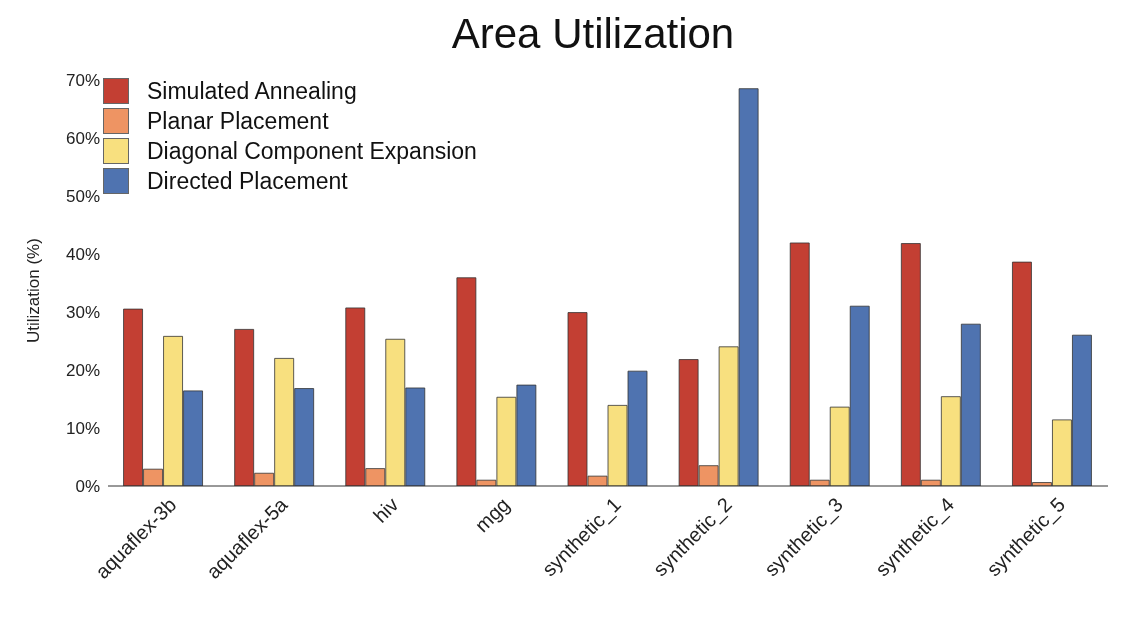 The image size is (1127, 630). What do you see at coordinates (593, 34) in the screenshot?
I see `chart-title: Area Utilization` at bounding box center [593, 34].